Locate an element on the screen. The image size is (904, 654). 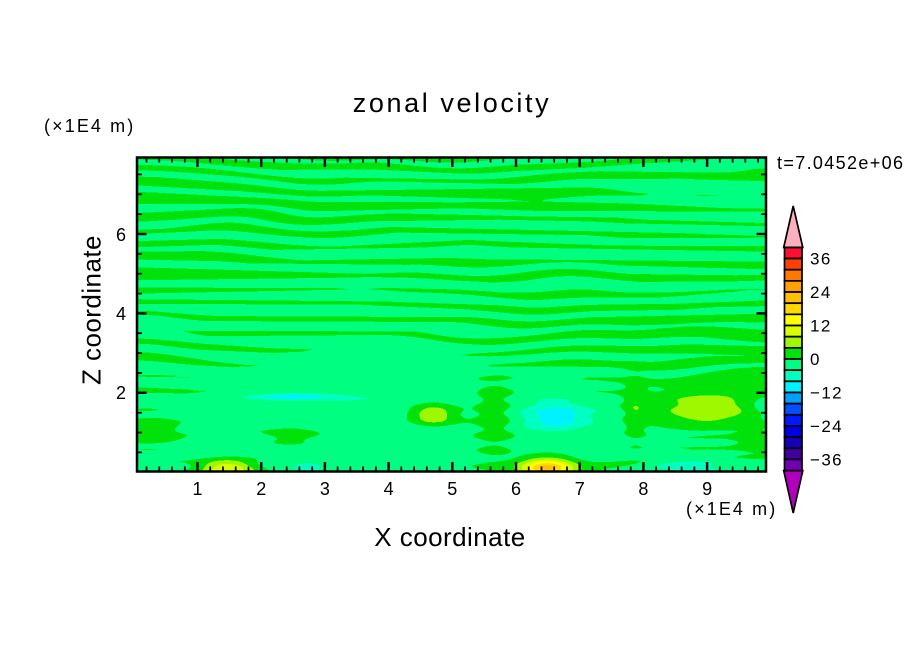
svg-text: zonal velocity is located at coordinates (452, 103).